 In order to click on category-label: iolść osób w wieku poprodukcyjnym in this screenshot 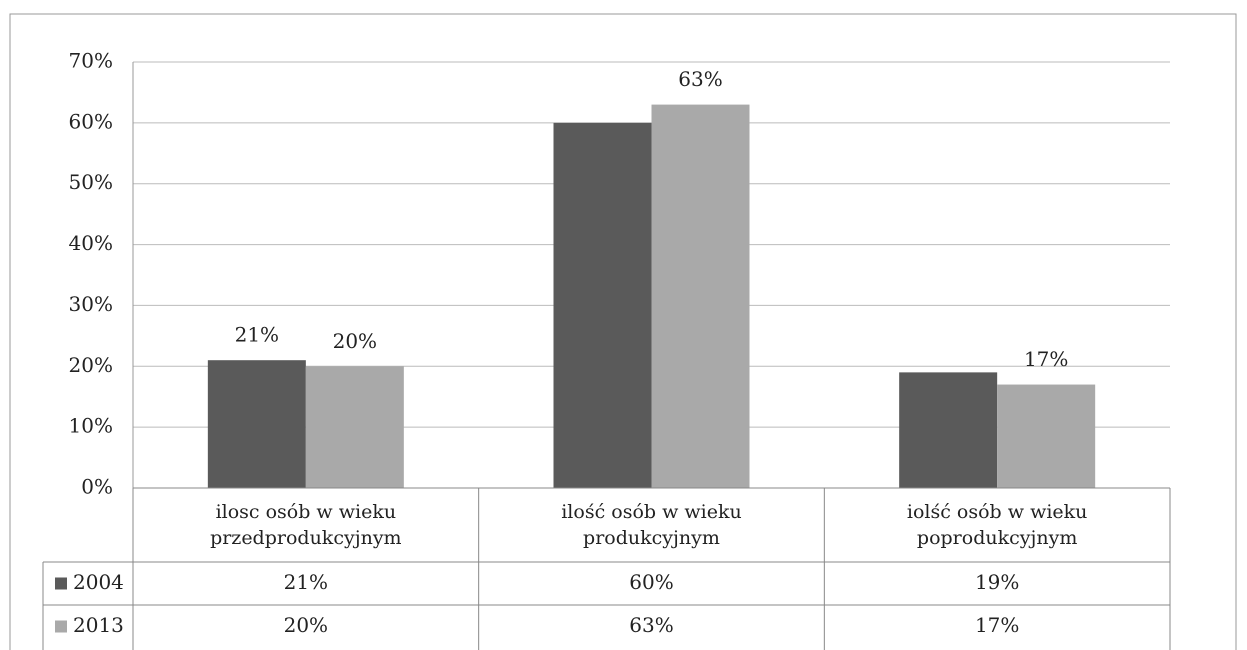, I will do `click(997, 525)`.